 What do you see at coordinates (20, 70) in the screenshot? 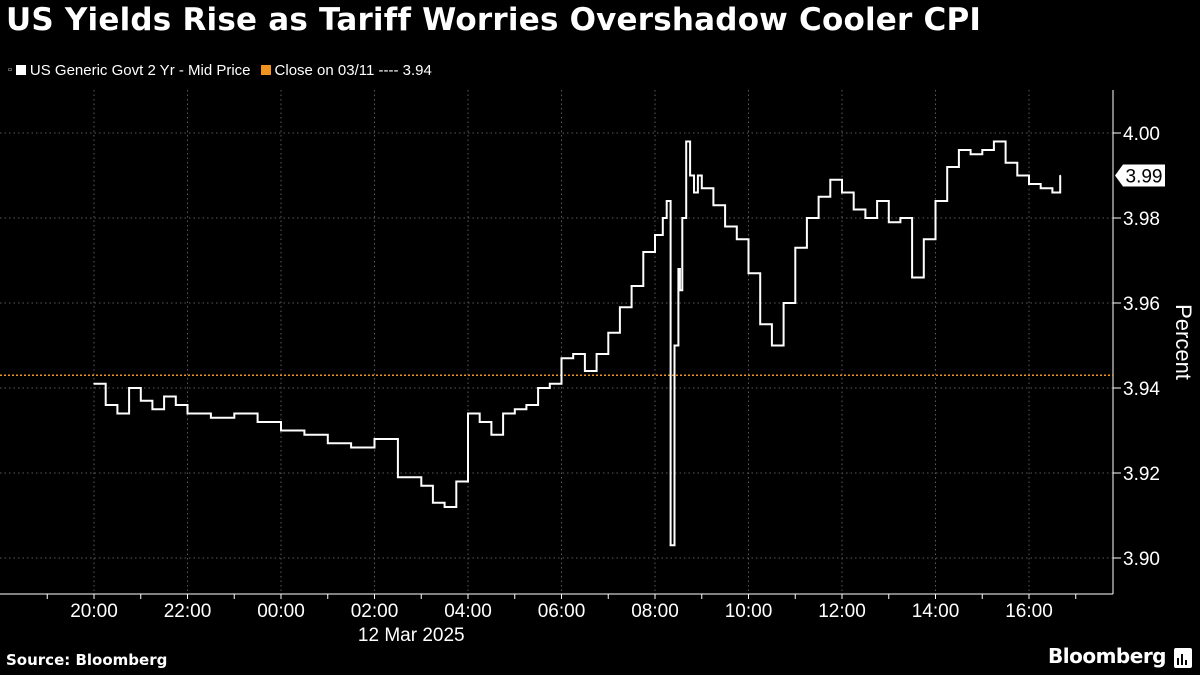
I see `legend-swatch-series` at bounding box center [20, 70].